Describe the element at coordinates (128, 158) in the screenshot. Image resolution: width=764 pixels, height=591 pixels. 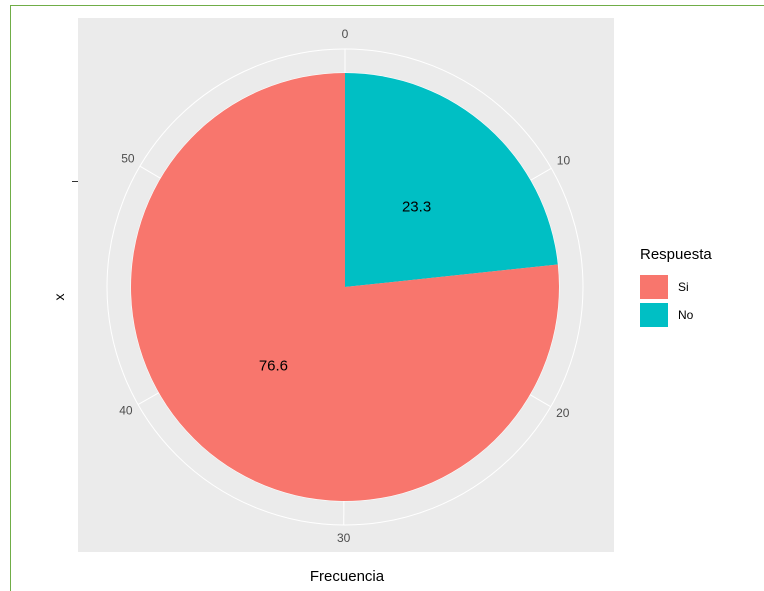
I see `angular-tick-label-50: 50` at that location.